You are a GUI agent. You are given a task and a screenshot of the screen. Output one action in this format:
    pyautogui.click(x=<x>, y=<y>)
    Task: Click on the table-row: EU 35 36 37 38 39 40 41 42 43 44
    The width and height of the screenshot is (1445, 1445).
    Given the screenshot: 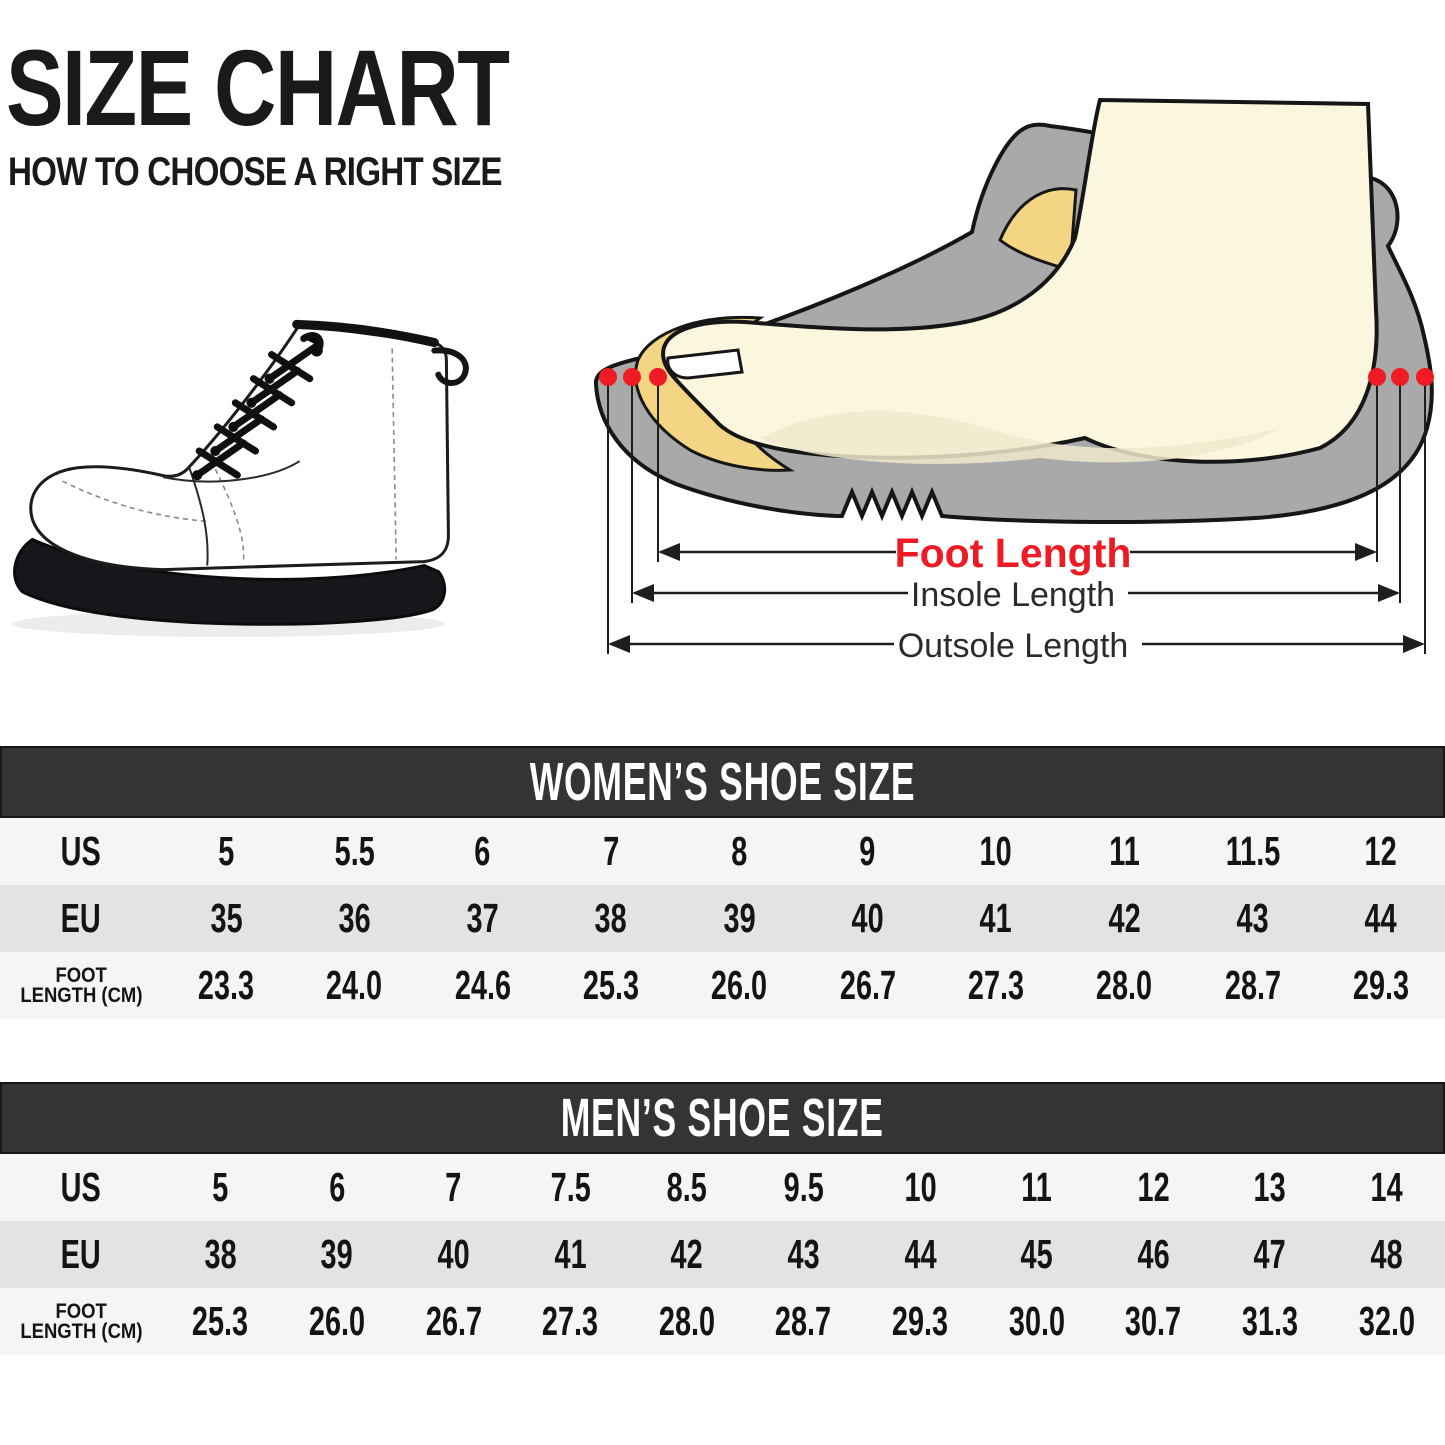 What is the action you would take?
    pyautogui.click(x=722, y=918)
    